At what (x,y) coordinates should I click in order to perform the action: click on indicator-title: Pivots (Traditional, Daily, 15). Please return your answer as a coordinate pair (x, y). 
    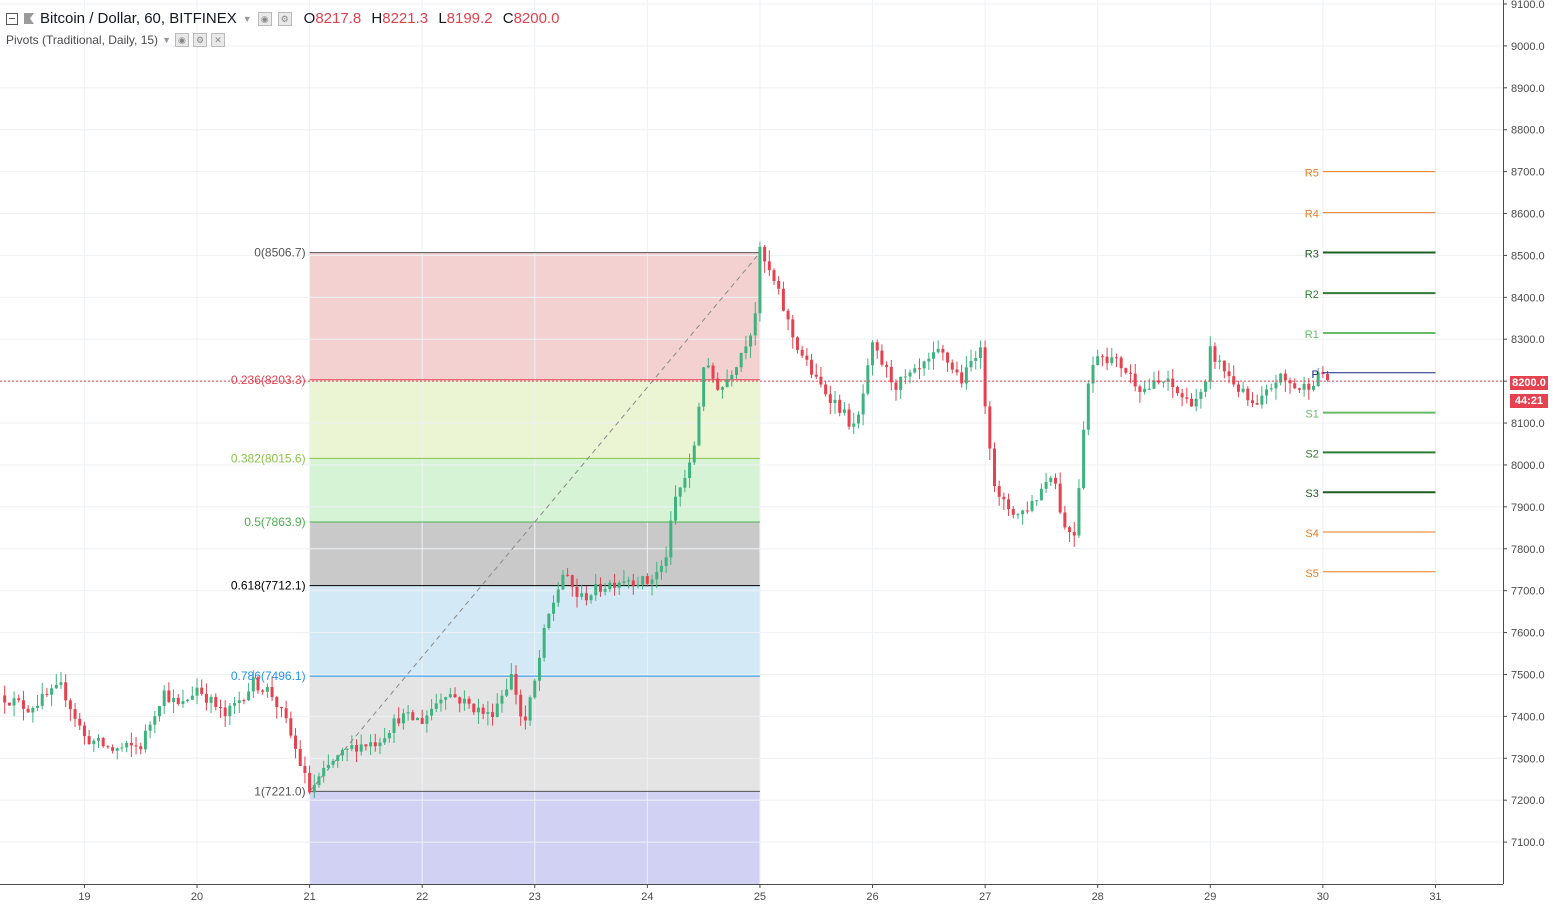
    Looking at the image, I should click on (82, 40).